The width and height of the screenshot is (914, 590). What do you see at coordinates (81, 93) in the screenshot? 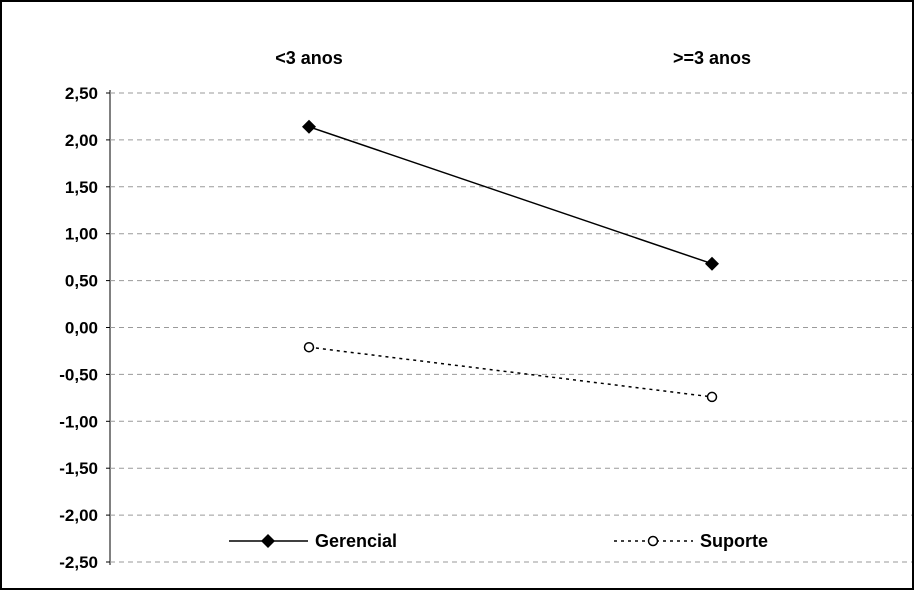
I see `y-tick-label: 2,50` at bounding box center [81, 93].